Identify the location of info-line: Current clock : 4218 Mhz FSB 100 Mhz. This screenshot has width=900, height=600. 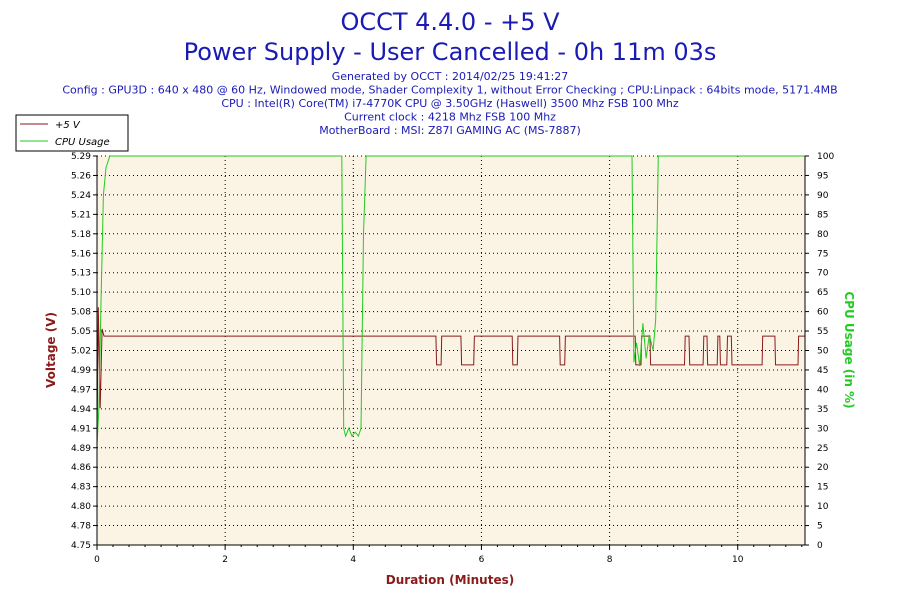
(450, 117).